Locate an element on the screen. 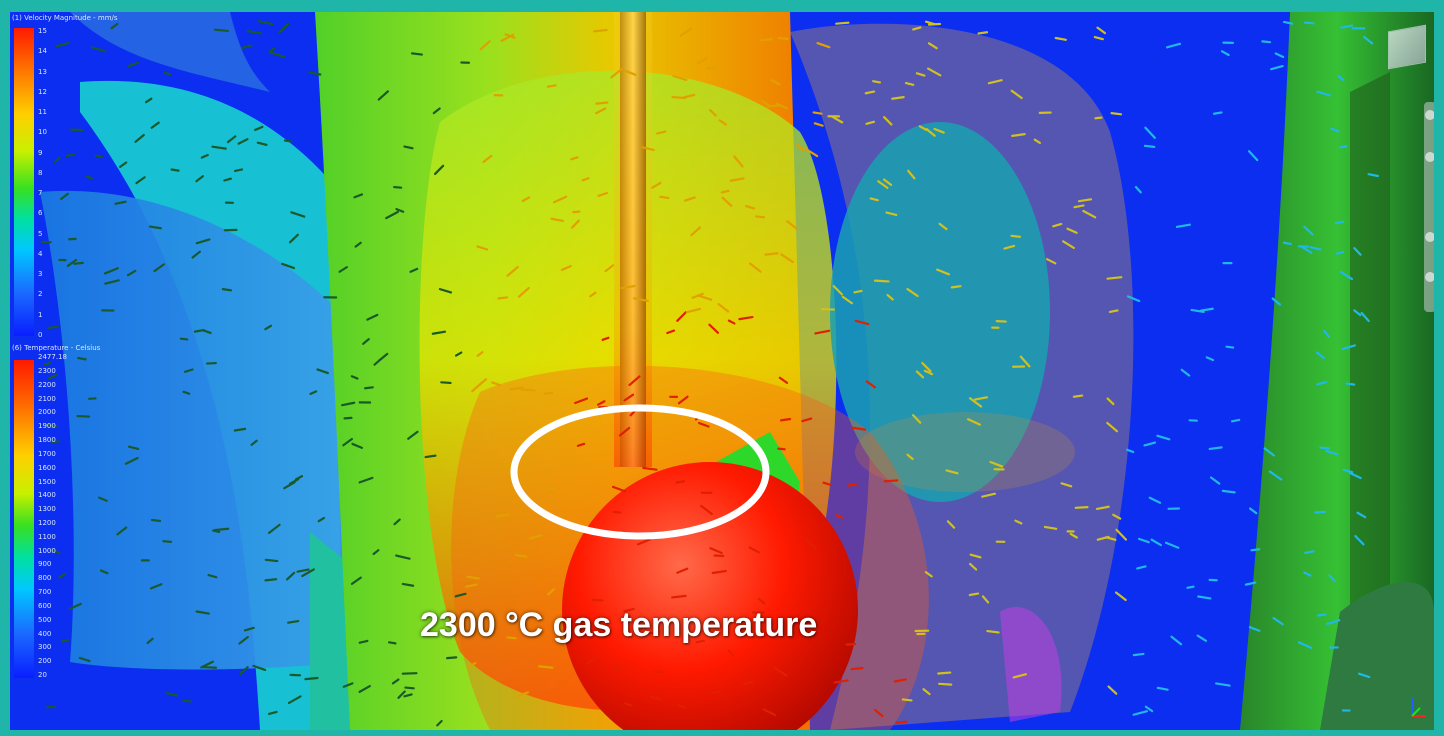 This screenshot has width=1444, height=736. orbit-icon is located at coordinates (1429, 115).